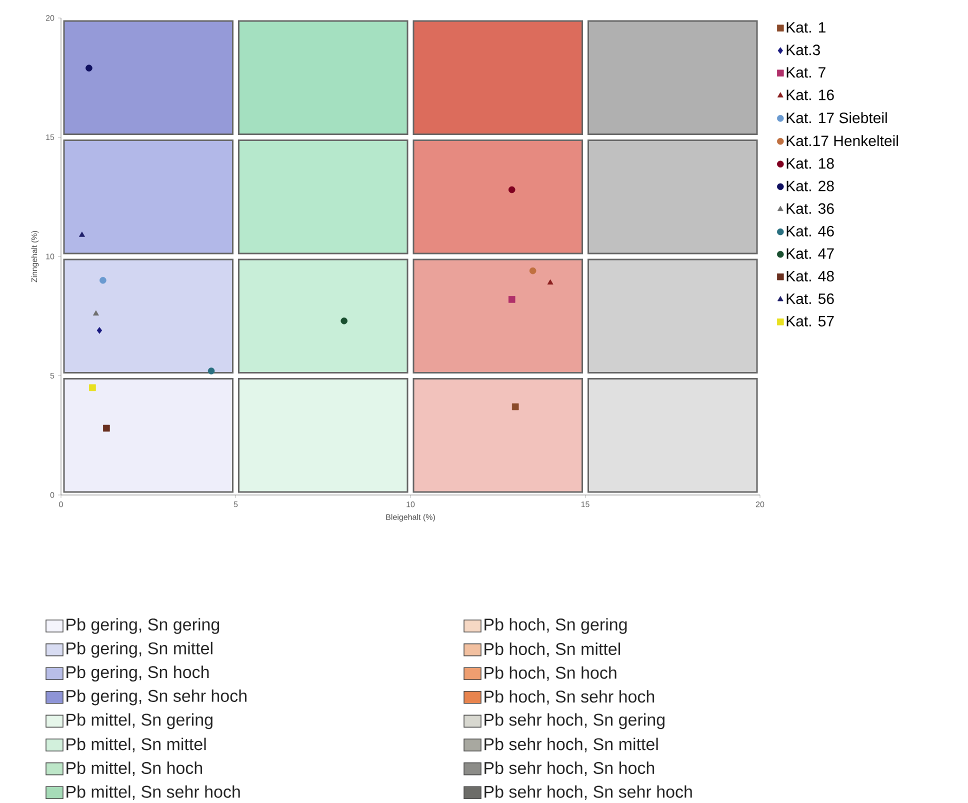 The width and height of the screenshot is (968, 803). What do you see at coordinates (552, 650) in the screenshot?
I see `text: Pb hoch, Sn mittel` at bounding box center [552, 650].